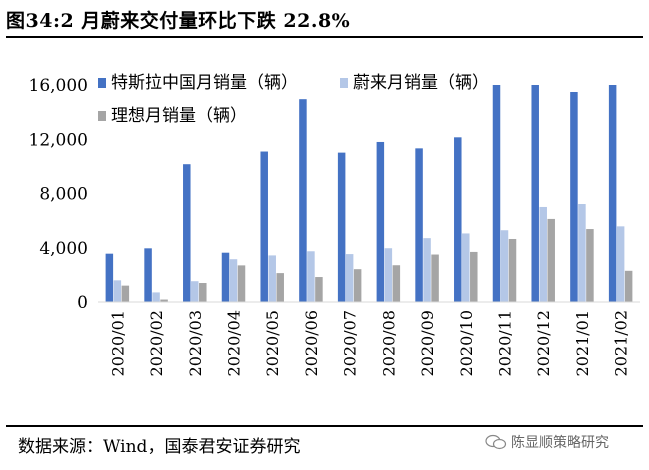 The height and width of the screenshot is (470, 649). What do you see at coordinates (466, 343) in the screenshot?
I see `x-tick-label: 2020/10` at bounding box center [466, 343].